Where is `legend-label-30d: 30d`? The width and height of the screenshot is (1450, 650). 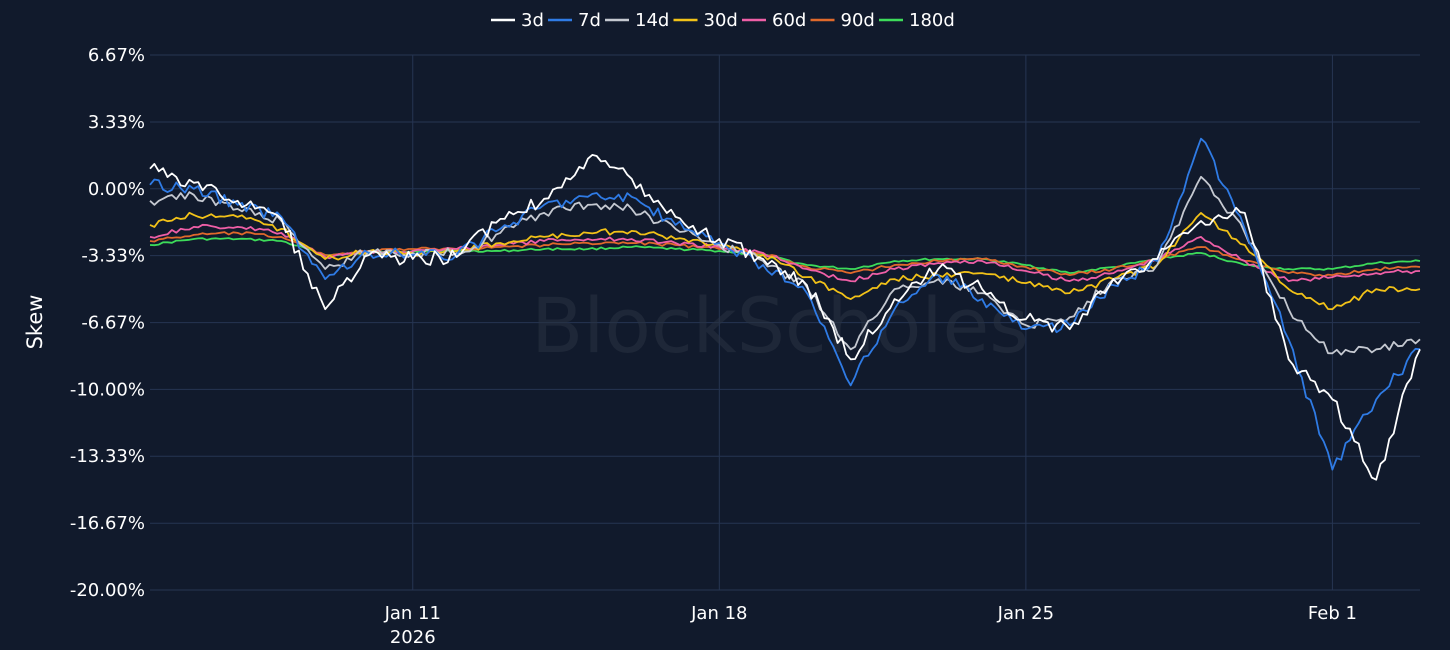
legend-label-30d: 30d is located at coordinates (721, 20).